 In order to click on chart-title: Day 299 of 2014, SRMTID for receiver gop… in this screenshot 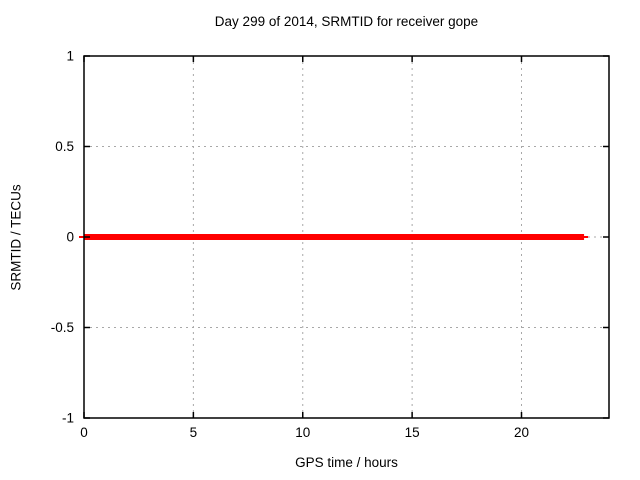, I will do `click(346, 21)`.